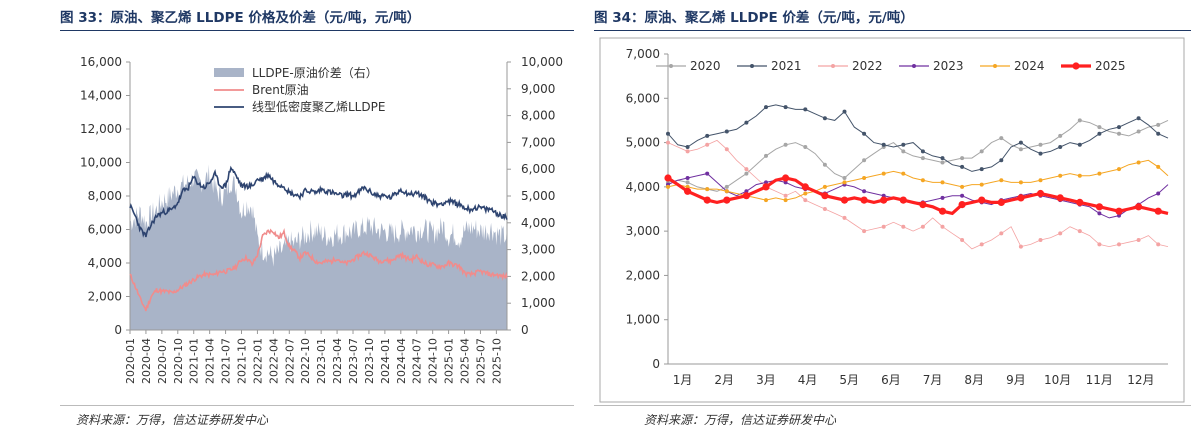 This screenshot has width=1191, height=436. I want to click on legend-label-2020: 2020, so click(705, 66).